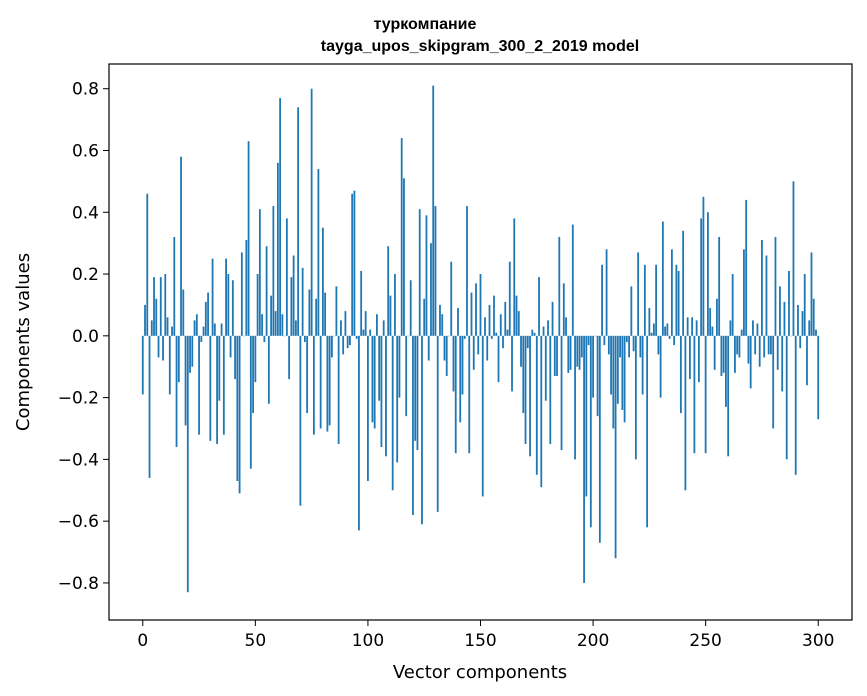 This screenshot has width=867, height=696. I want to click on chart-title-line-1: туркомпание, so click(425, 24).